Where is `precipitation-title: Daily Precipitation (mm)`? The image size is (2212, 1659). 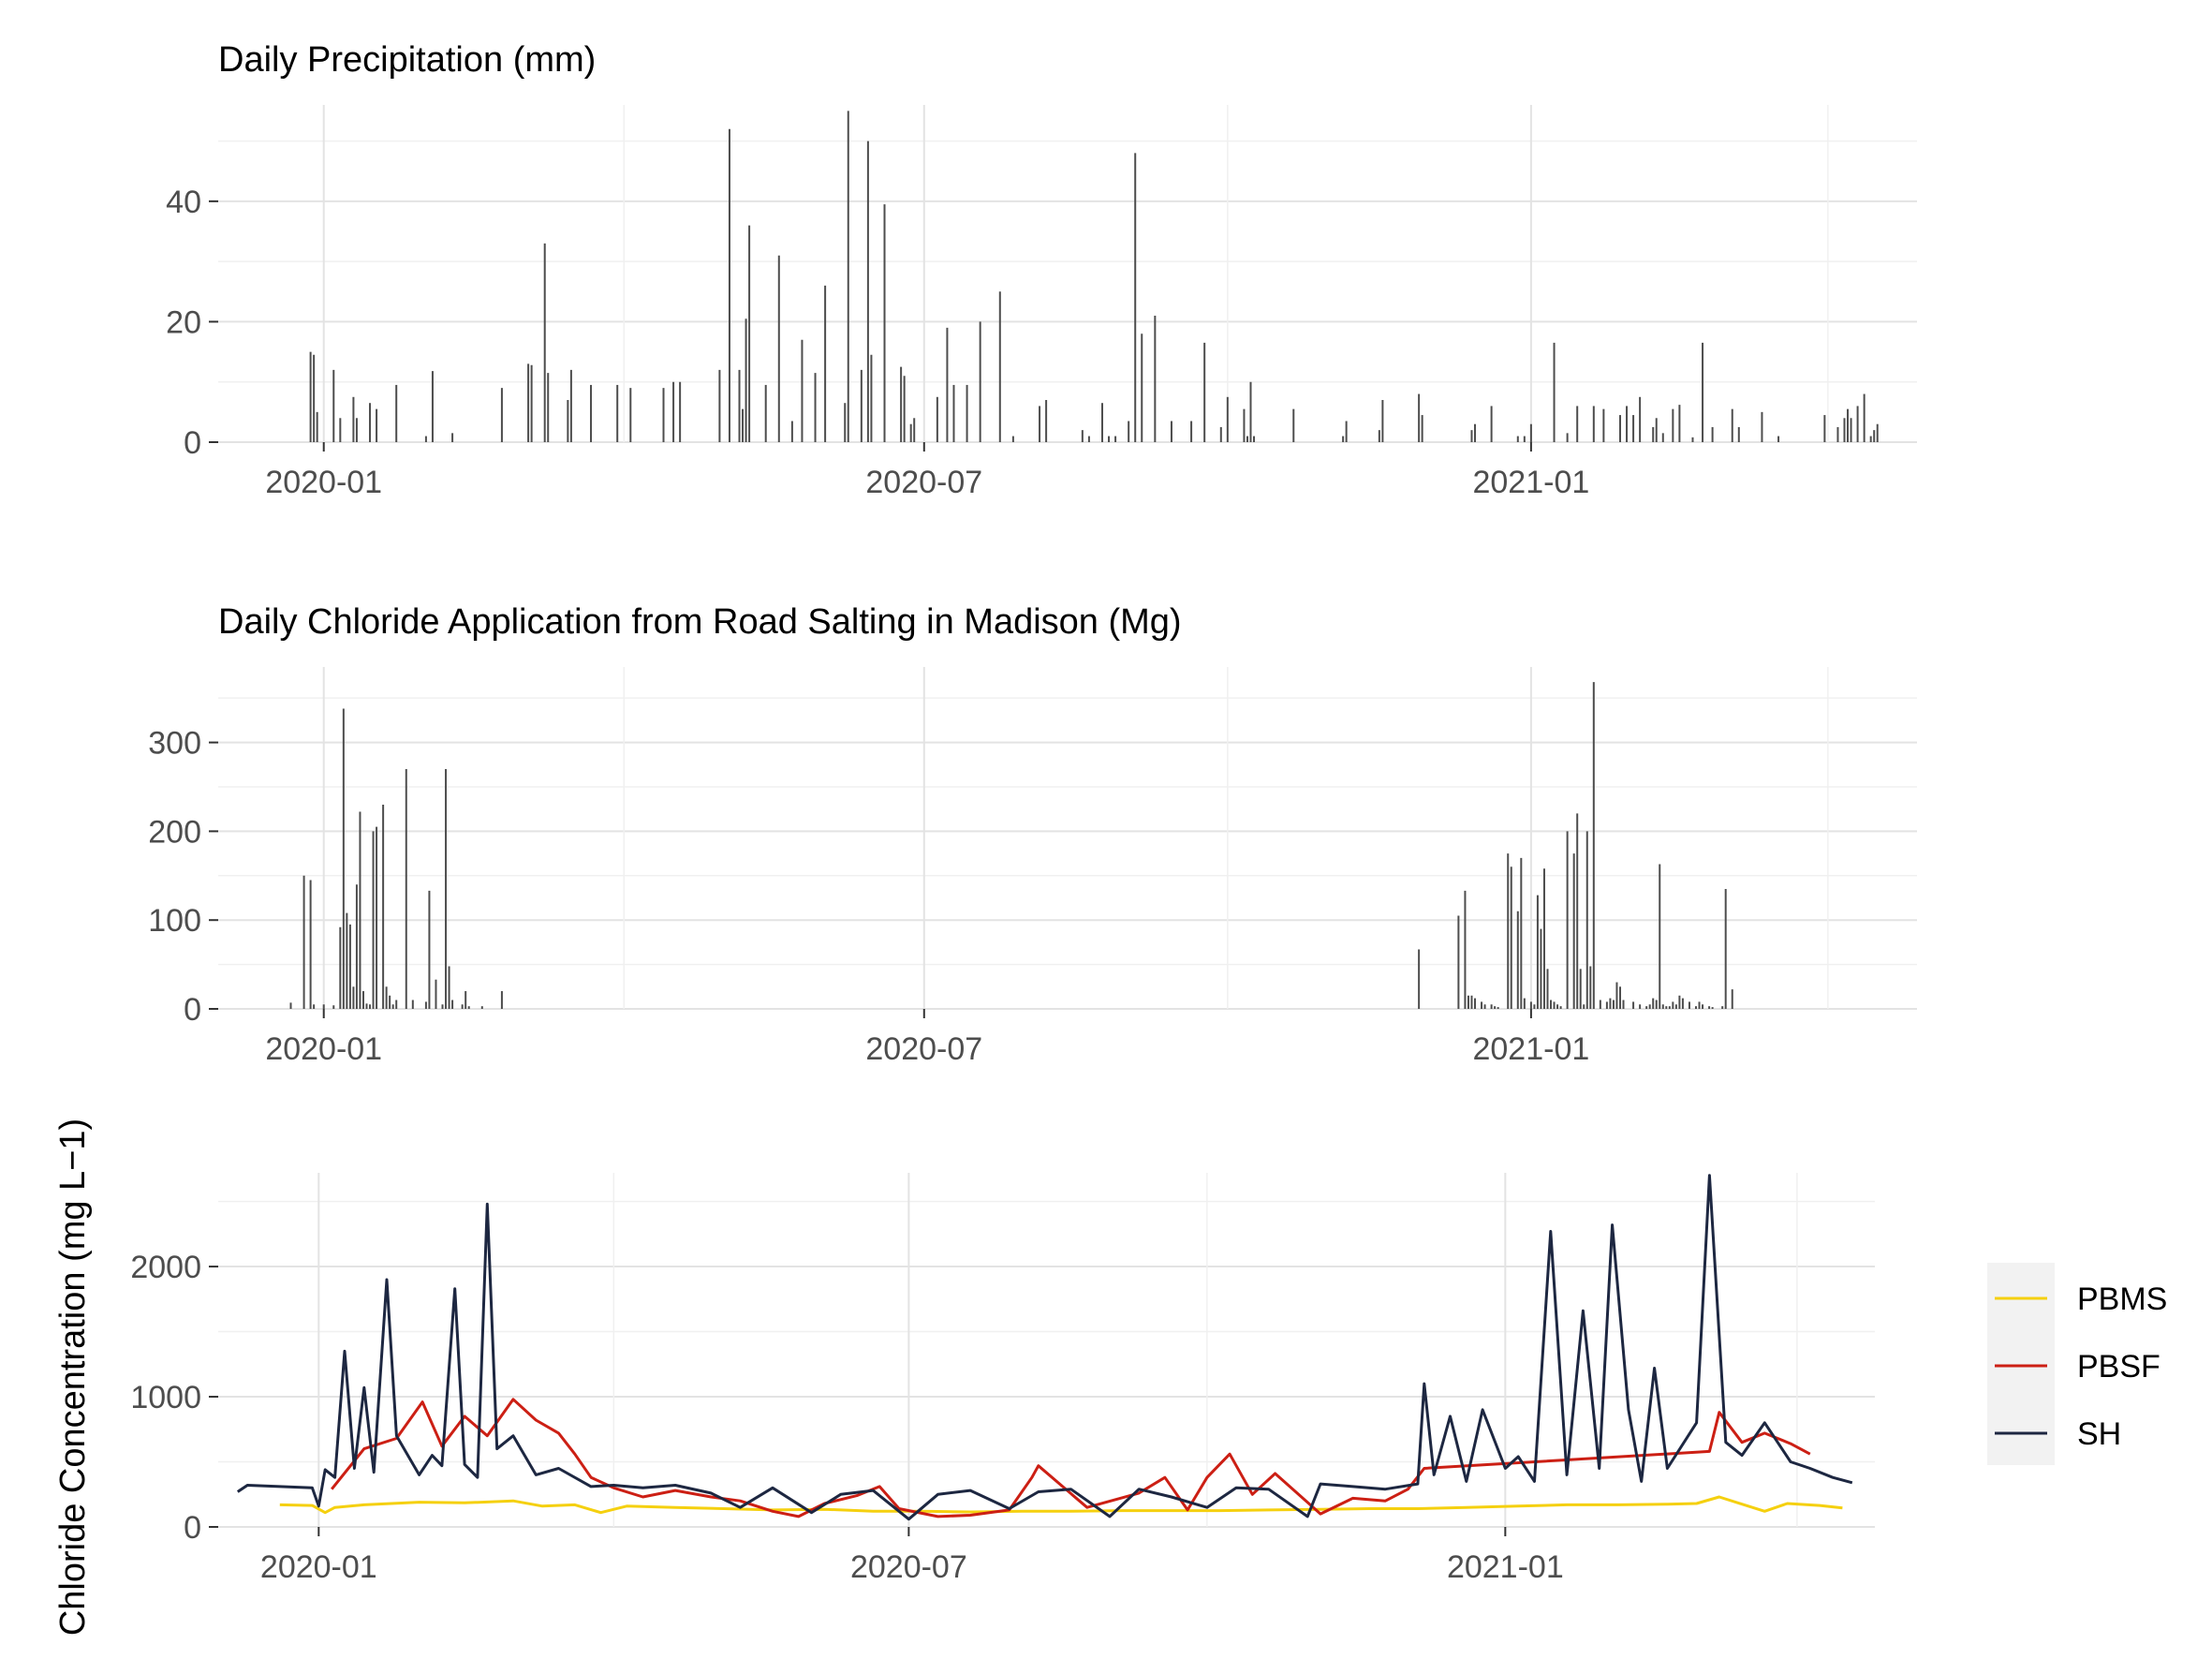
precipitation-title: Daily Precipitation (mm) is located at coordinates (407, 60).